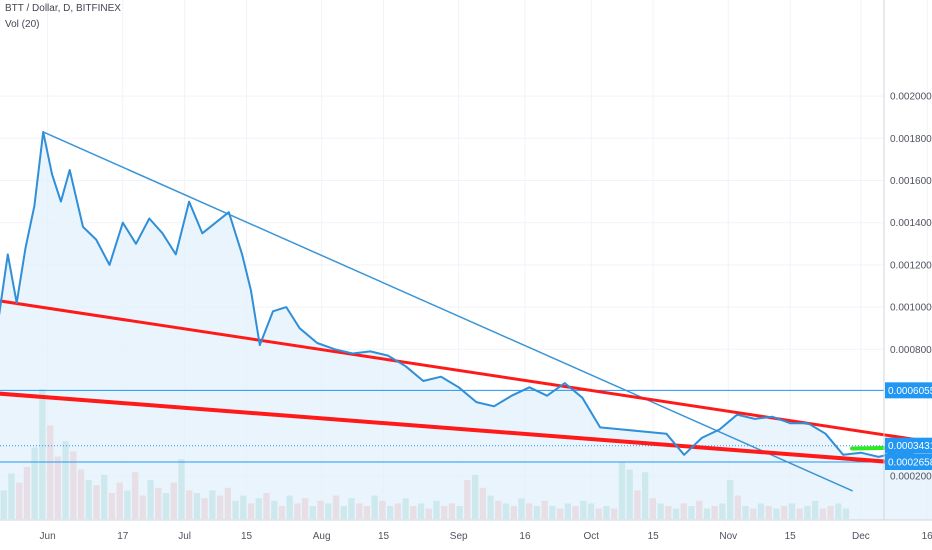  What do you see at coordinates (911, 265) in the screenshot?
I see `price-tick-label: 0.00120000` at bounding box center [911, 265].